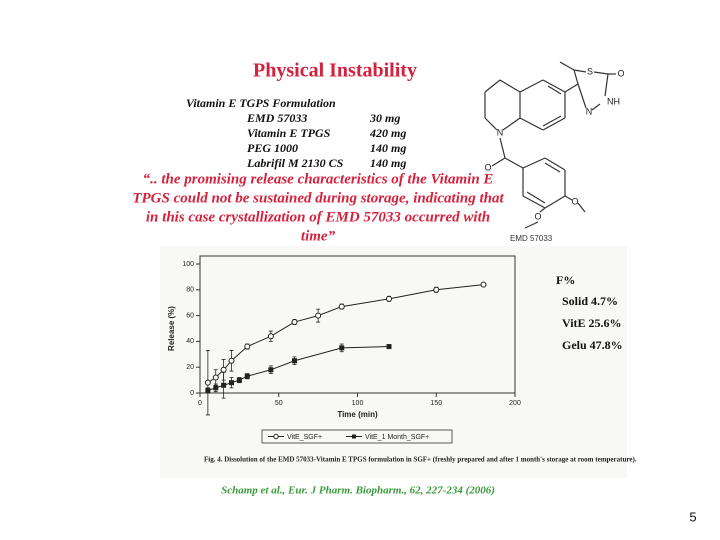  Describe the element at coordinates (531, 238) in the screenshot. I see `structure-name: EMD 57033` at that location.